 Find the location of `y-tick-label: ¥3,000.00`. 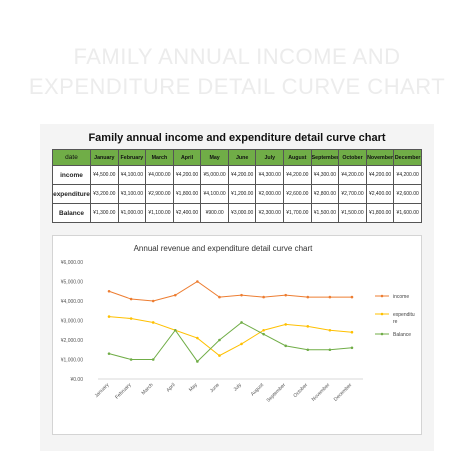

y-tick-label: ¥3,000.00 is located at coordinates (72, 322).